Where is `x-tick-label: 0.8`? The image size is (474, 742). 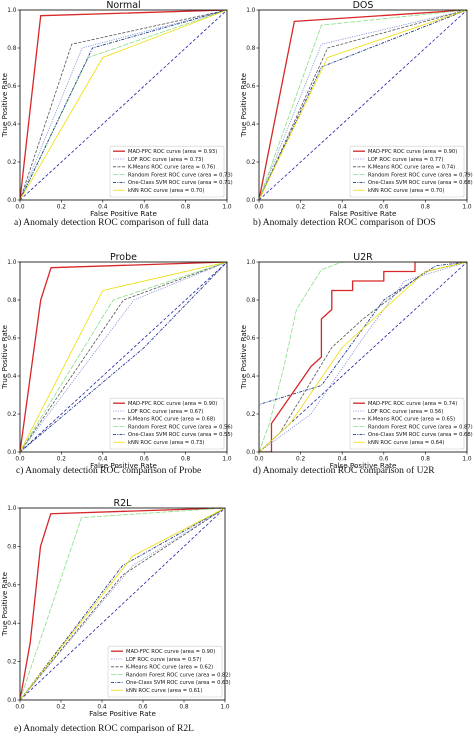
x-tick-label: 0.8 is located at coordinates (186, 460).